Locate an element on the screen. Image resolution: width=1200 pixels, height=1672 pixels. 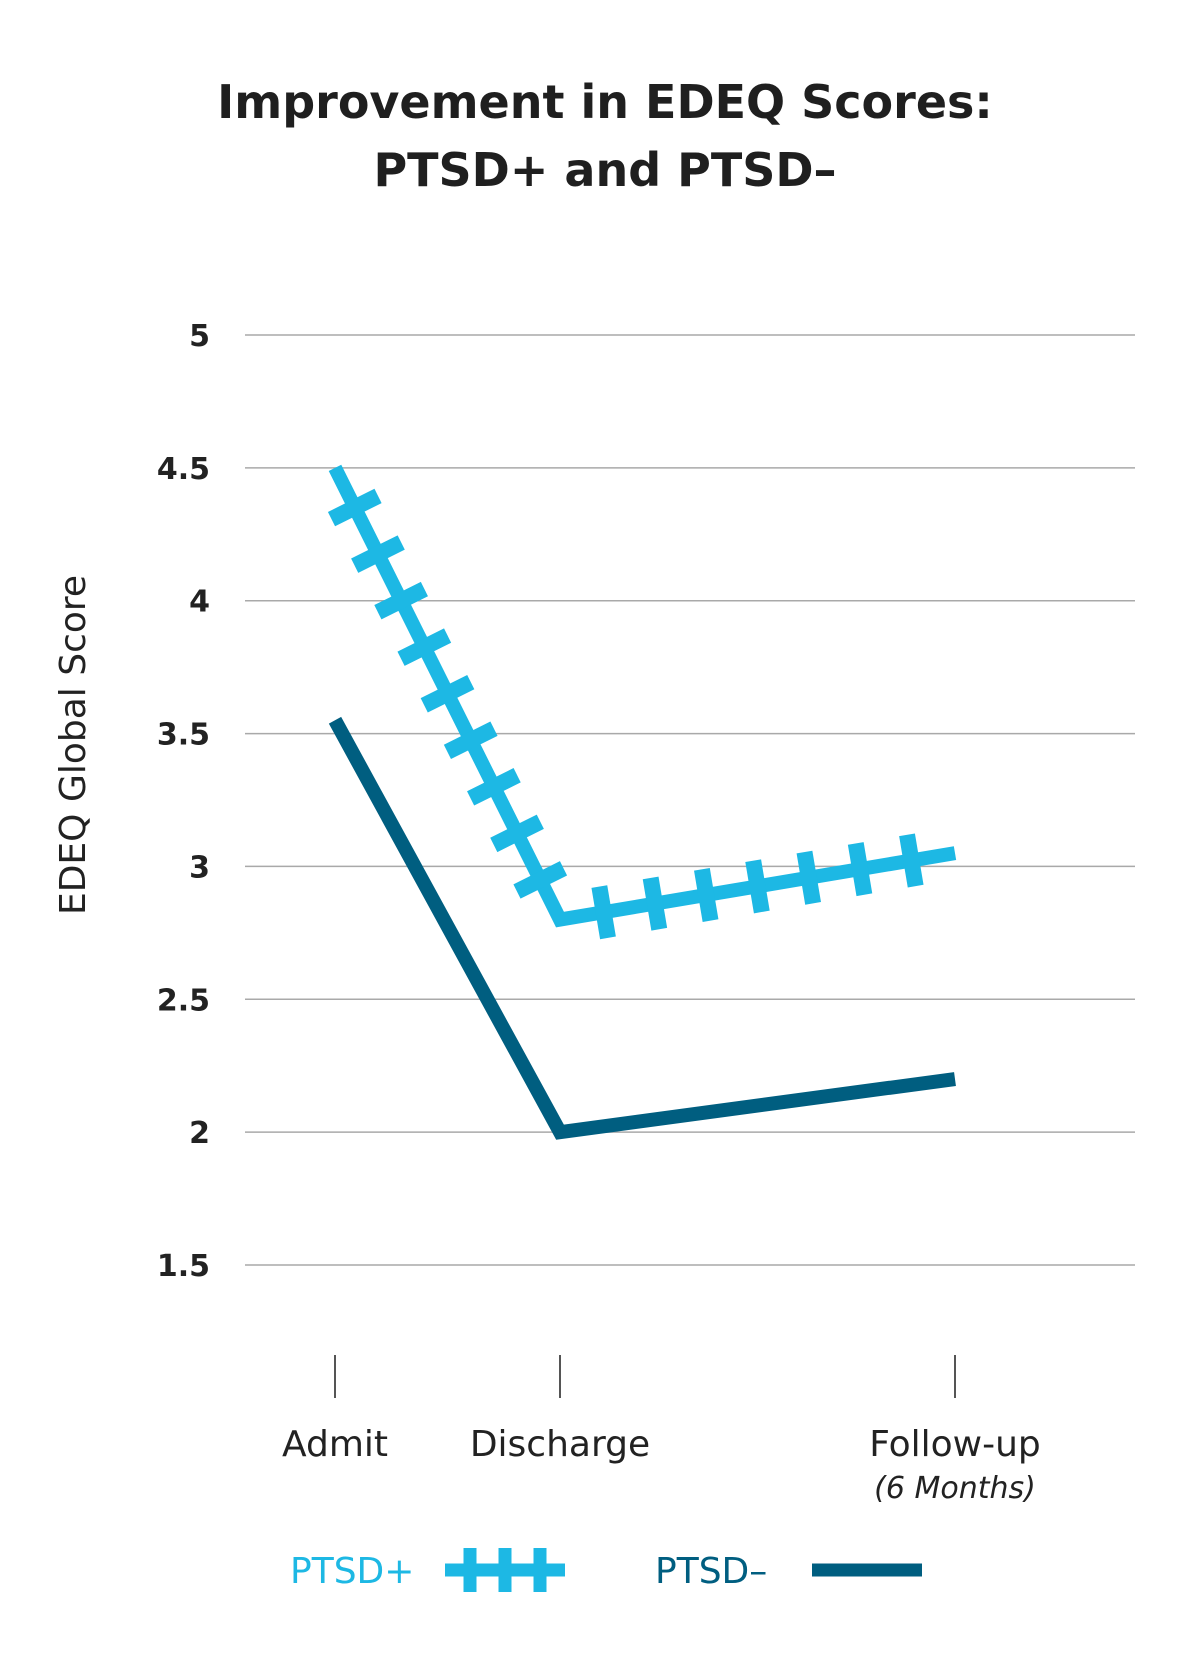
x-tick-sublabel: (6 Months) is located at coordinates (955, 1488).